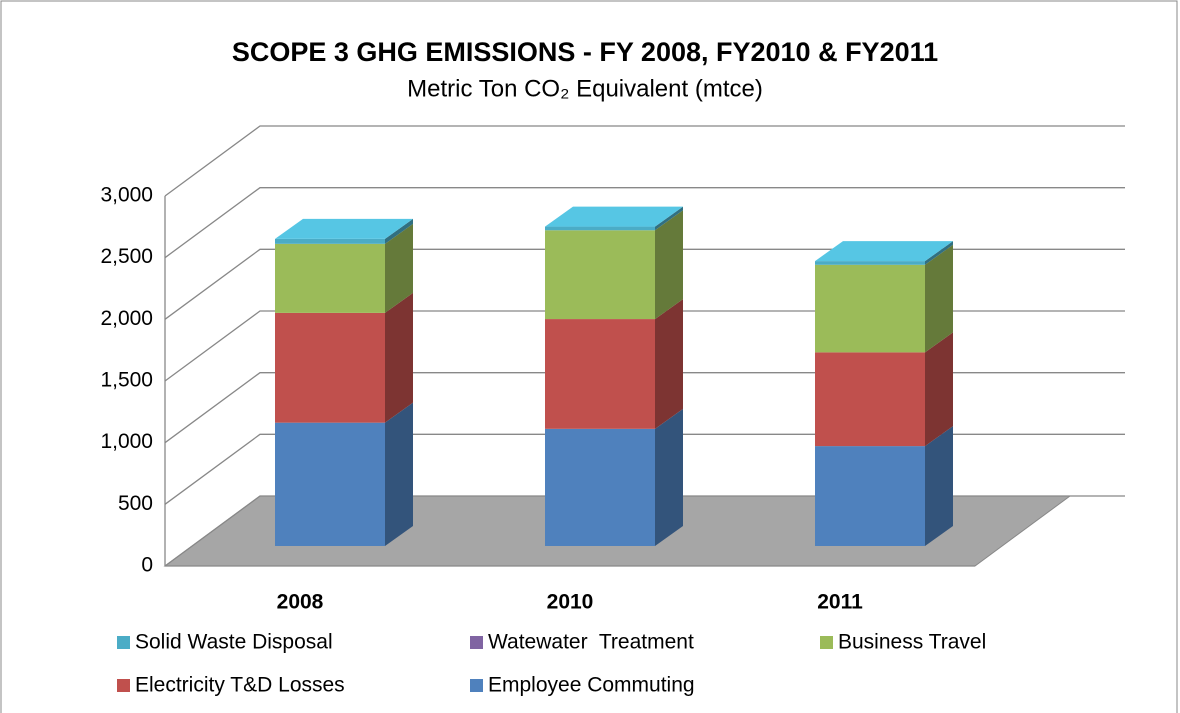 The height and width of the screenshot is (713, 1180). What do you see at coordinates (135, 503) in the screenshot?
I see `y-tick-label: 500` at bounding box center [135, 503].